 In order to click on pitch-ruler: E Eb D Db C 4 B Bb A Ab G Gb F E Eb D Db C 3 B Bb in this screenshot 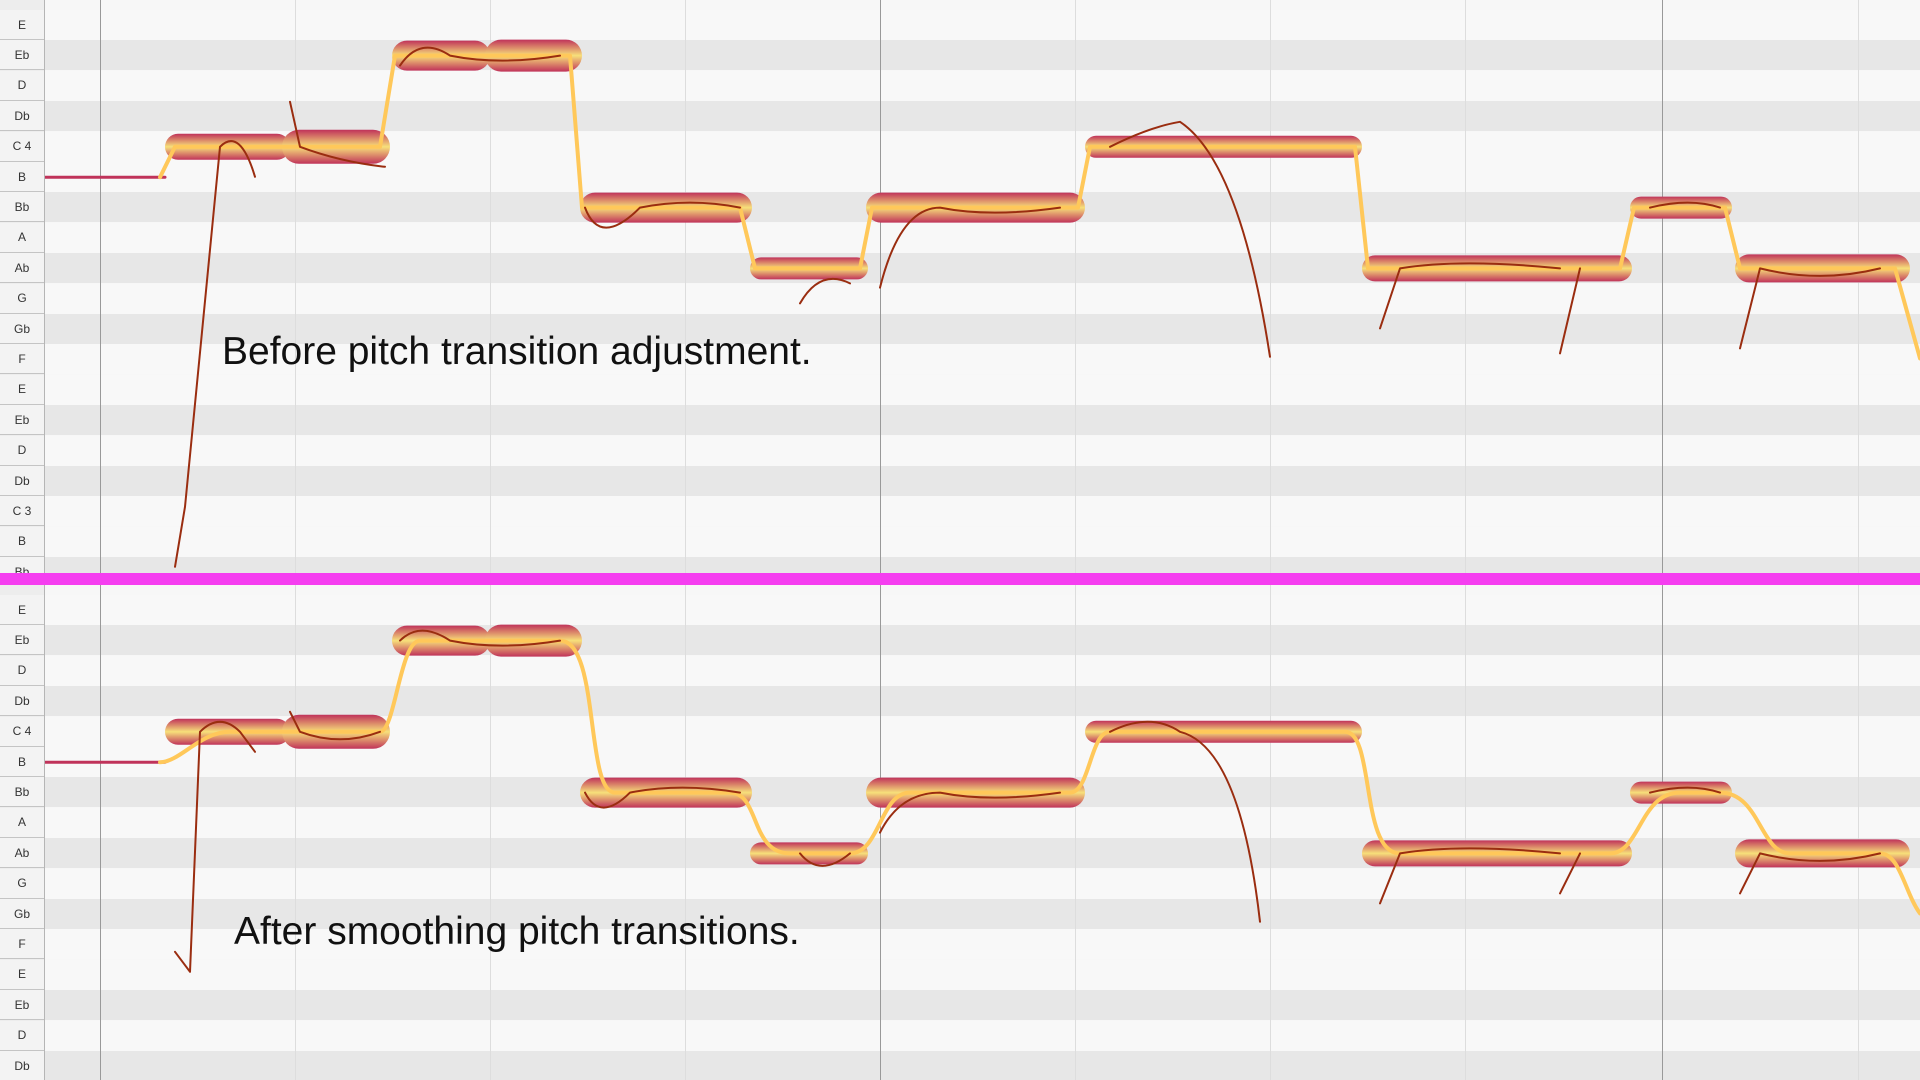, I will do `click(22, 286)`.